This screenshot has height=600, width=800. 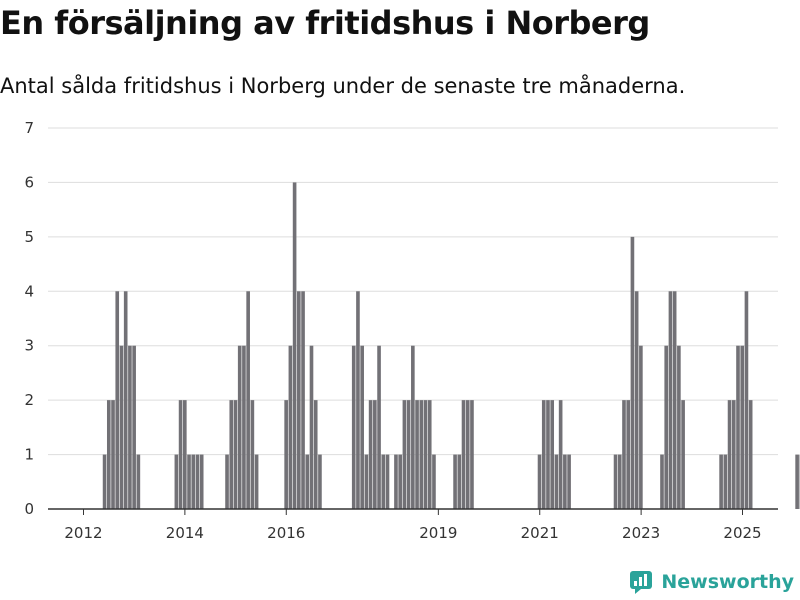 What do you see at coordinates (727, 582) in the screenshot?
I see `brand-name: Newsworthy` at bounding box center [727, 582].